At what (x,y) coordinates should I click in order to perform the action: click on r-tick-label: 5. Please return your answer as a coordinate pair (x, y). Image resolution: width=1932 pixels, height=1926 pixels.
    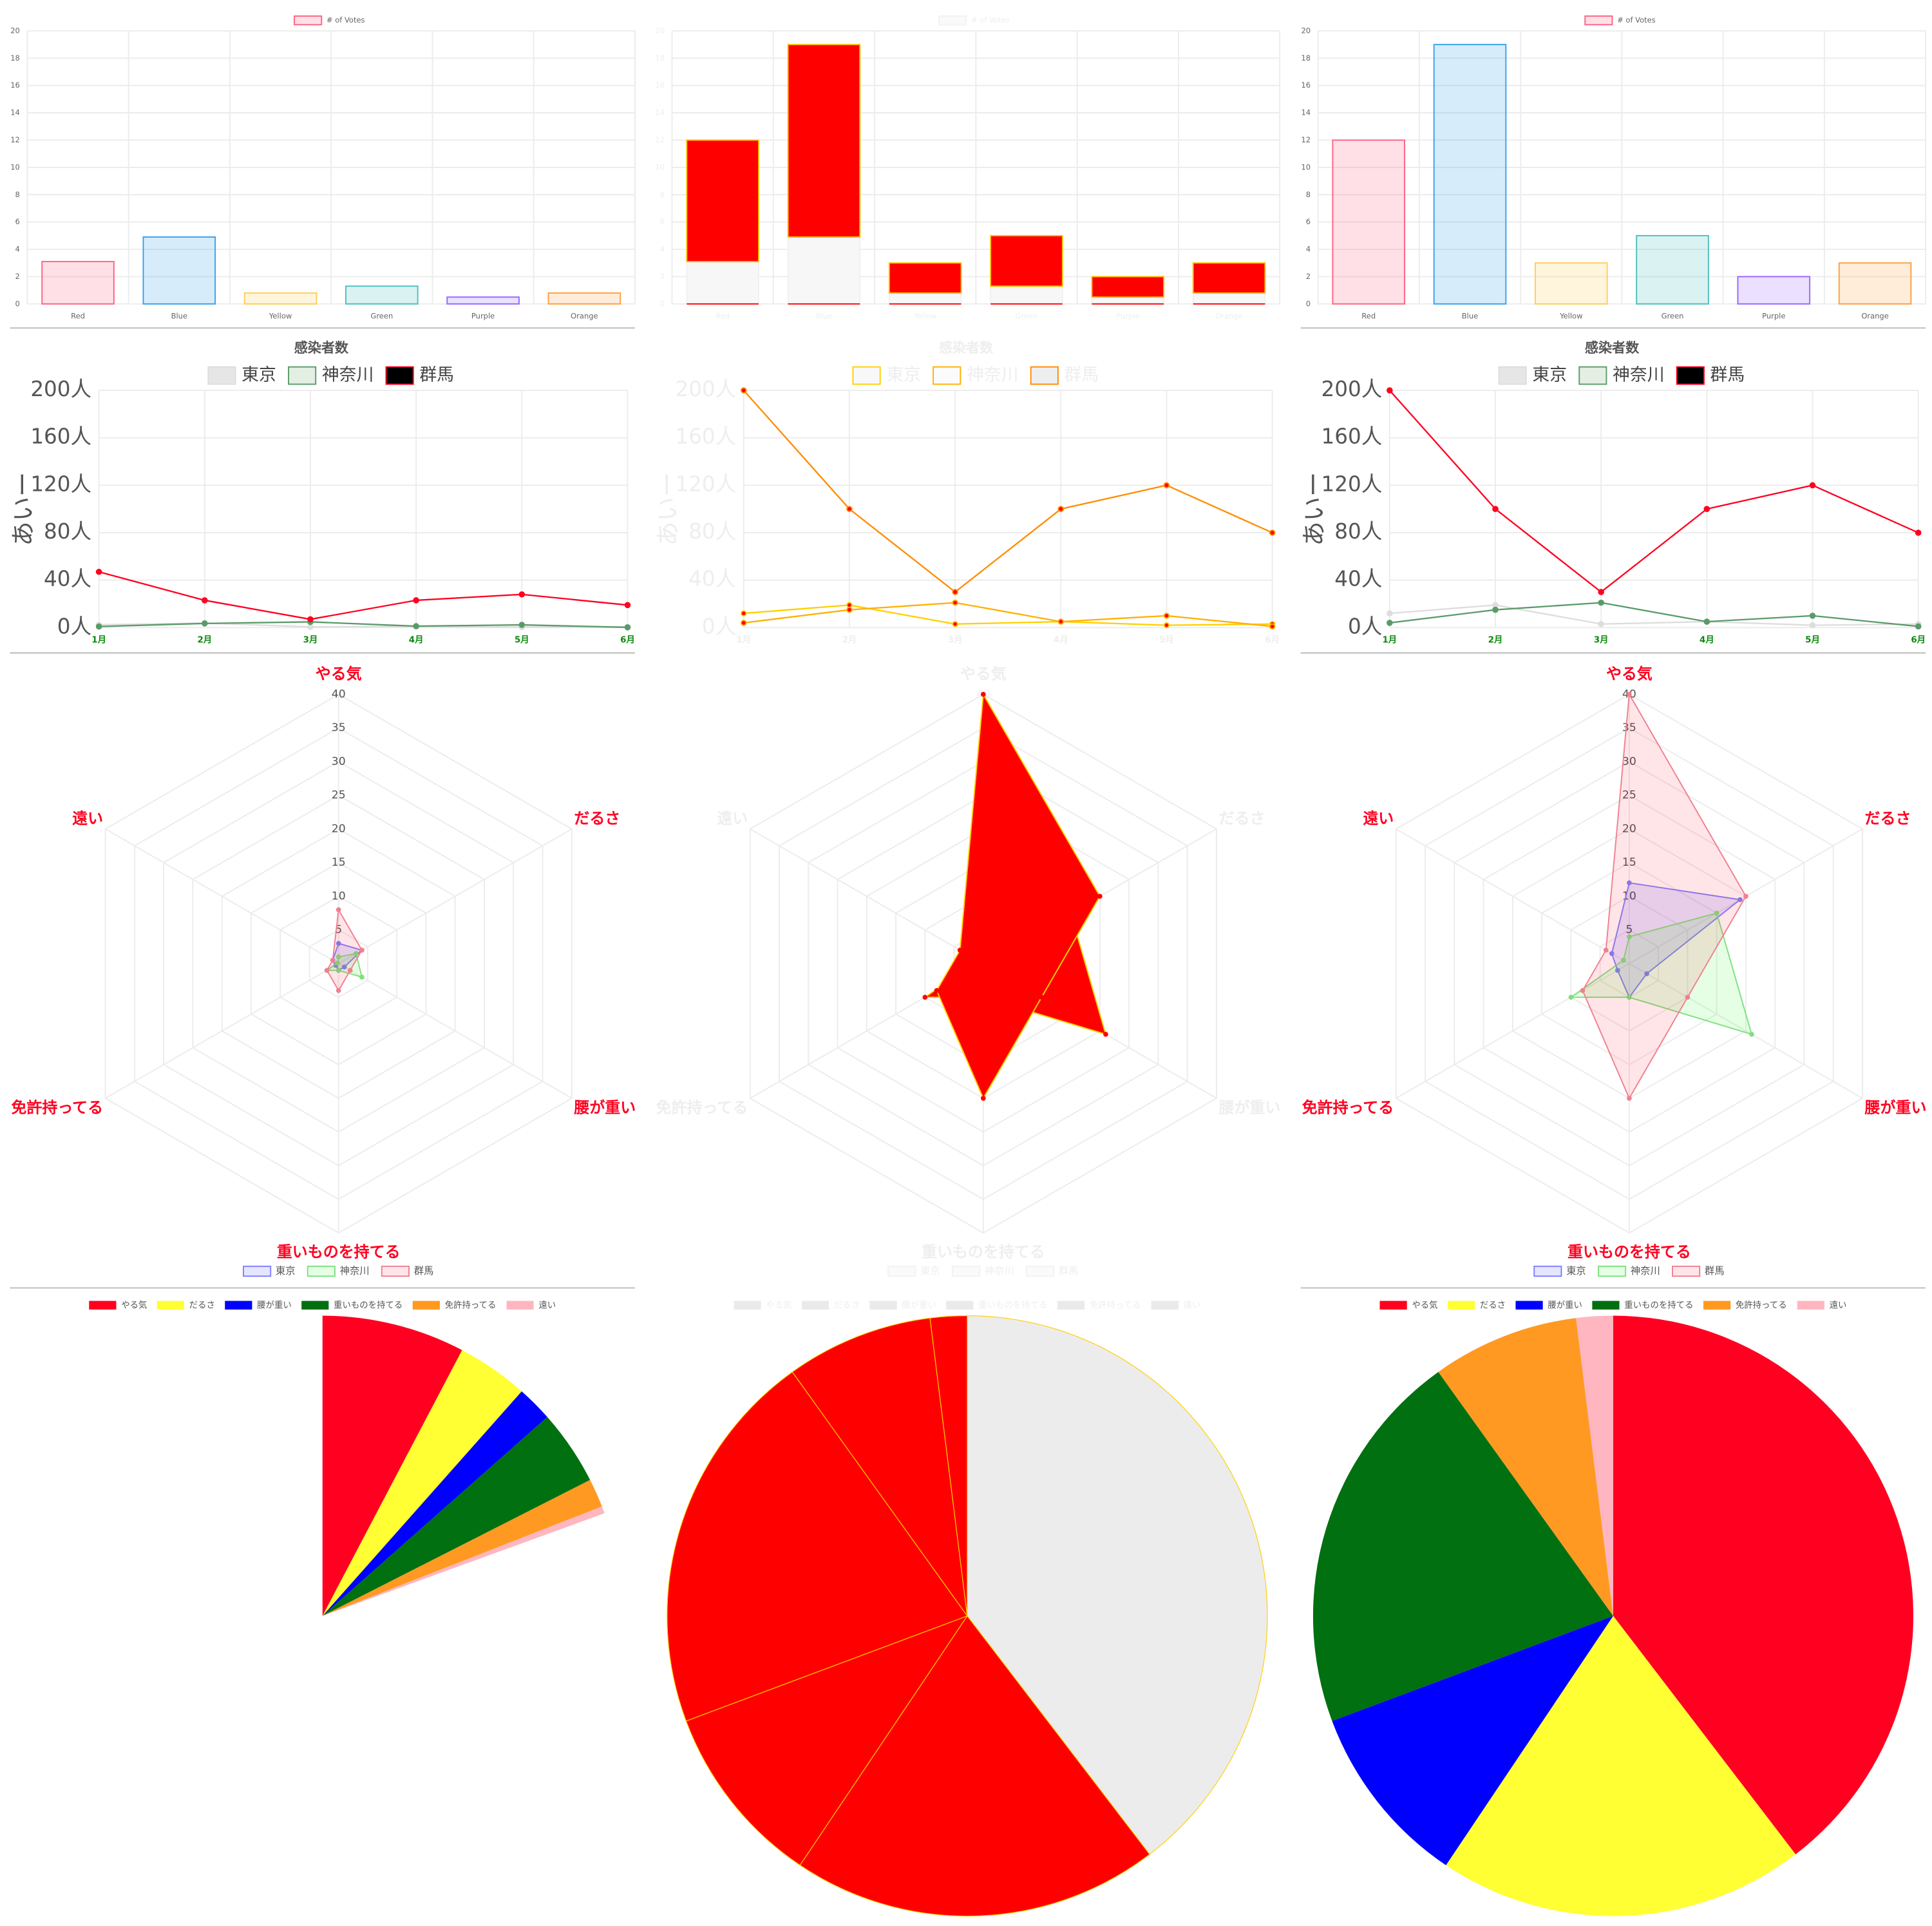
    Looking at the image, I should click on (1629, 930).